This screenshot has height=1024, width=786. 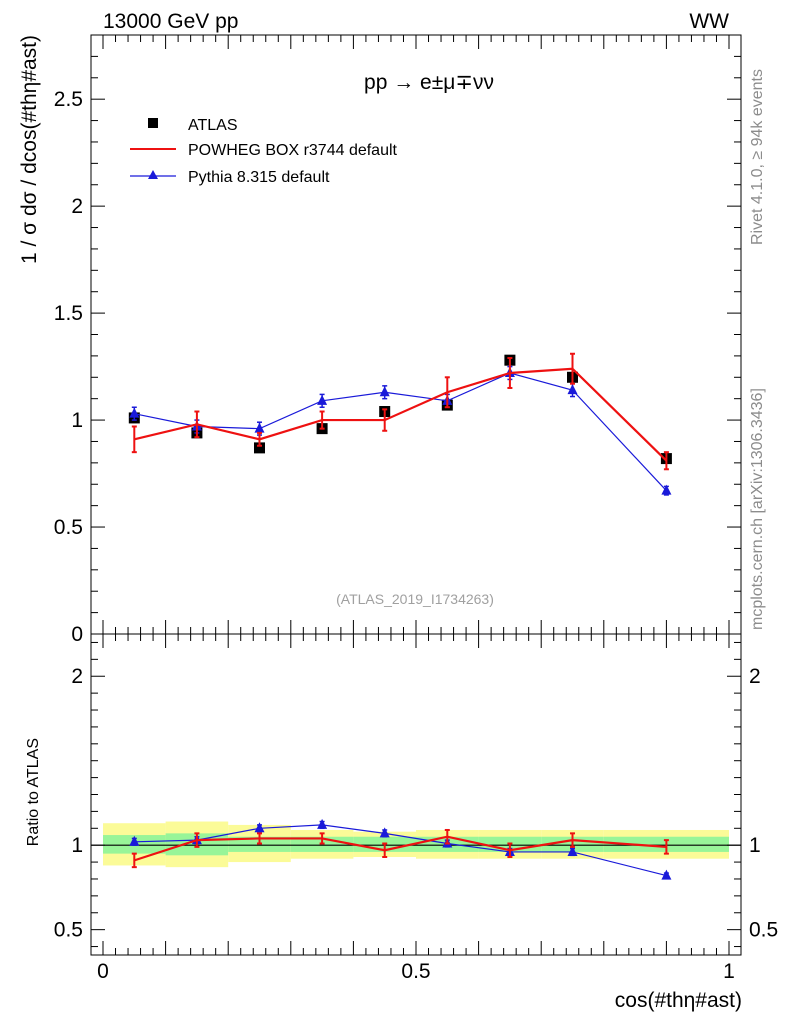 What do you see at coordinates (678, 1000) in the screenshot?
I see `xlabel: cos(#thη#ast)` at bounding box center [678, 1000].